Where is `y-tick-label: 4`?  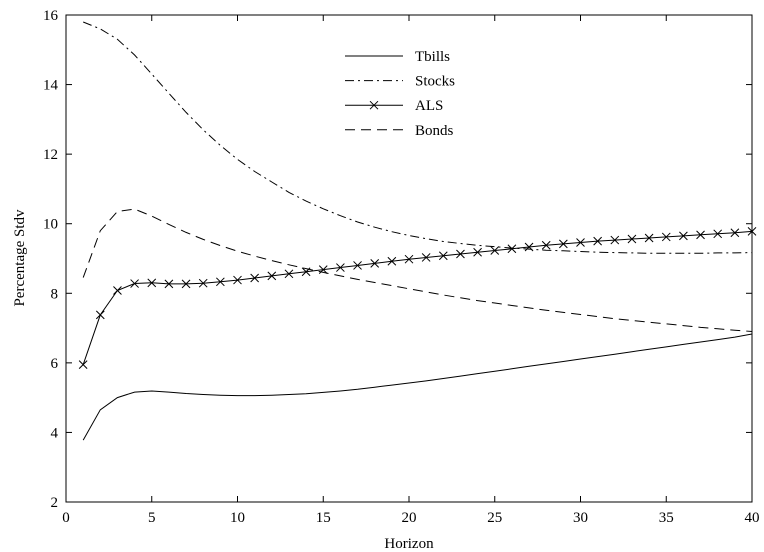
y-tick-label: 4 is located at coordinates (55, 433).